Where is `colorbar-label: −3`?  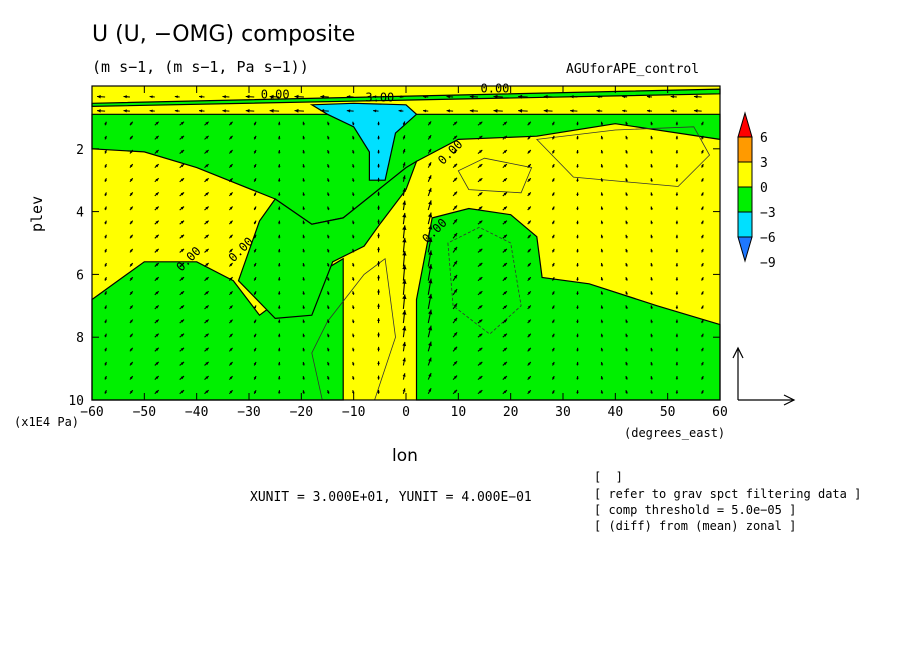 colorbar-label: −3 is located at coordinates (768, 213).